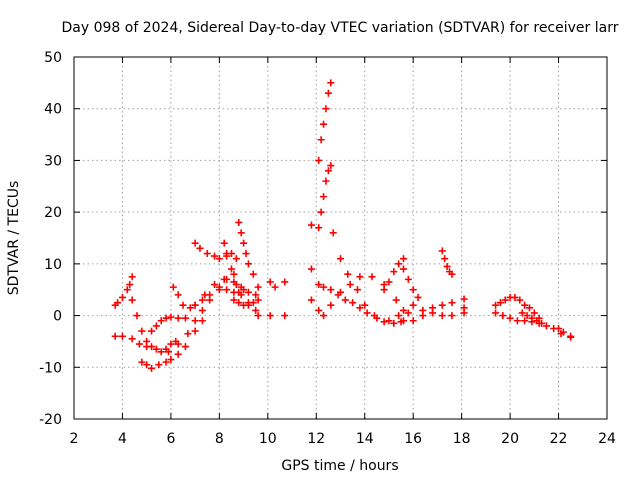 The height and width of the screenshot is (480, 640). I want to click on x-tick-label: 22, so click(559, 439).